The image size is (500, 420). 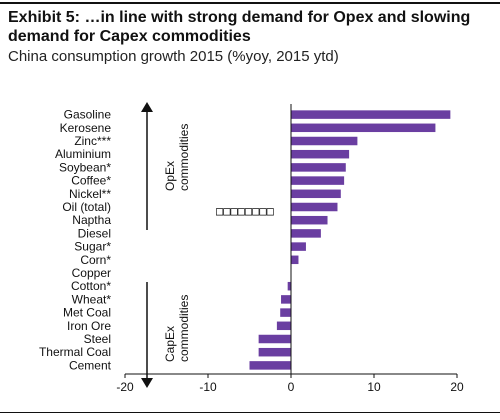 I want to click on opex-group-label-1: OpEx, so click(x=170, y=176).